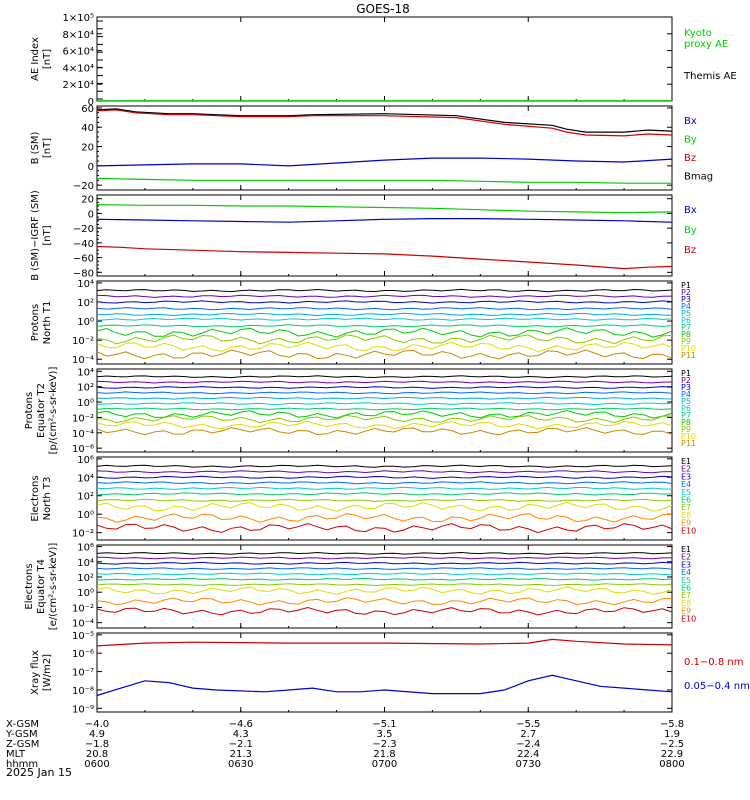 This screenshot has height=800, width=750. I want to click on y-tick-label: 10⁻⁹, so click(83, 709).